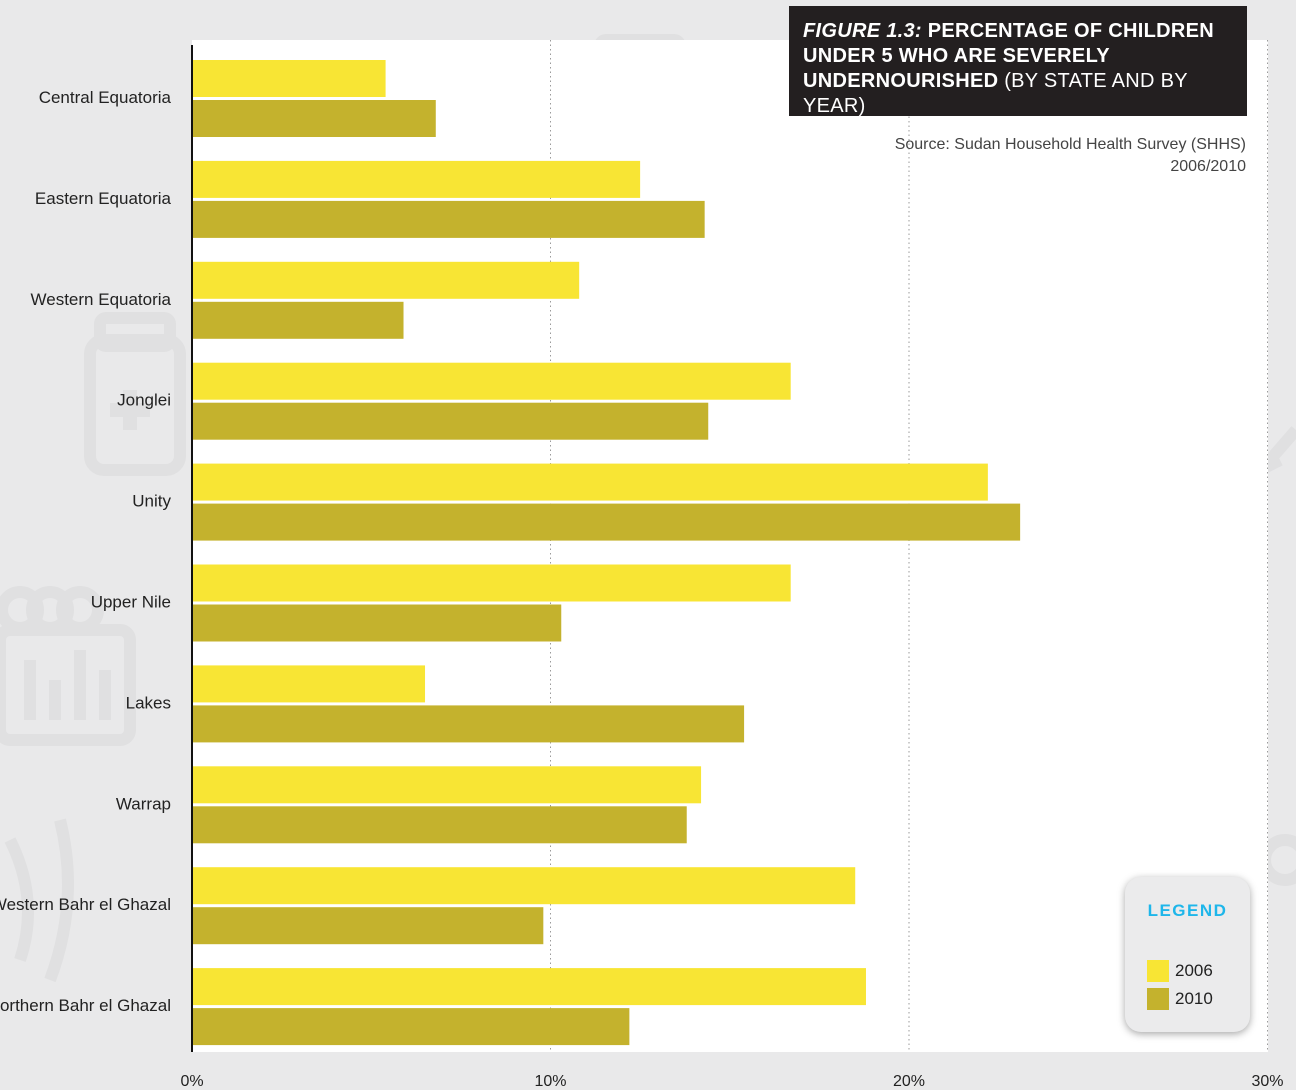 This screenshot has height=1090, width=1296. Describe the element at coordinates (148, 702) in the screenshot. I see `category-label-6: Lakes` at that location.